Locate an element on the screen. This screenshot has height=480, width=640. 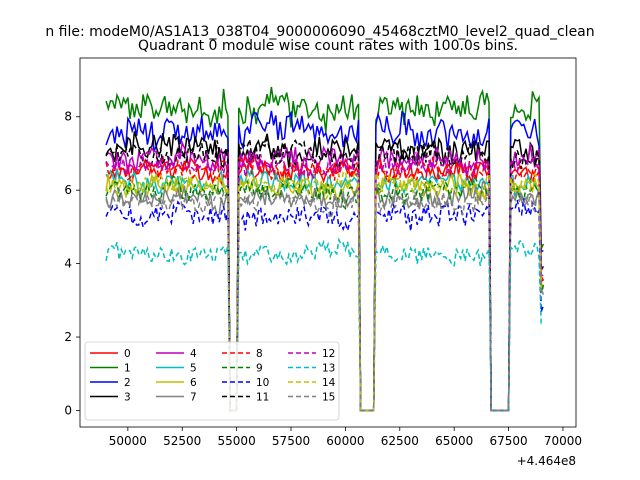
legend-label-4: 4 is located at coordinates (193, 354).